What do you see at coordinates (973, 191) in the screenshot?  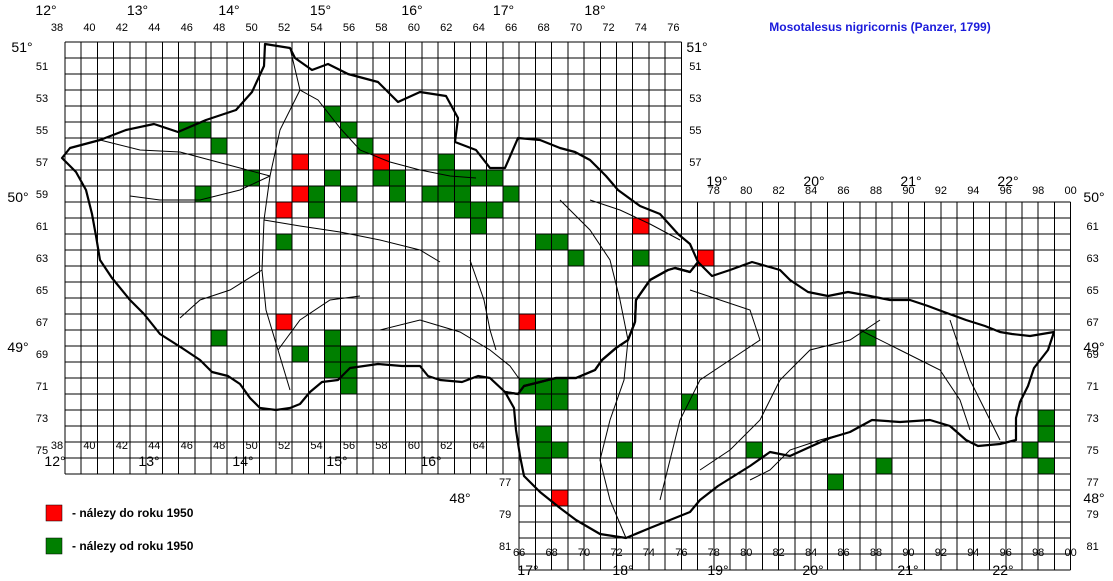 I see `top-right-column-number: 94` at bounding box center [973, 191].